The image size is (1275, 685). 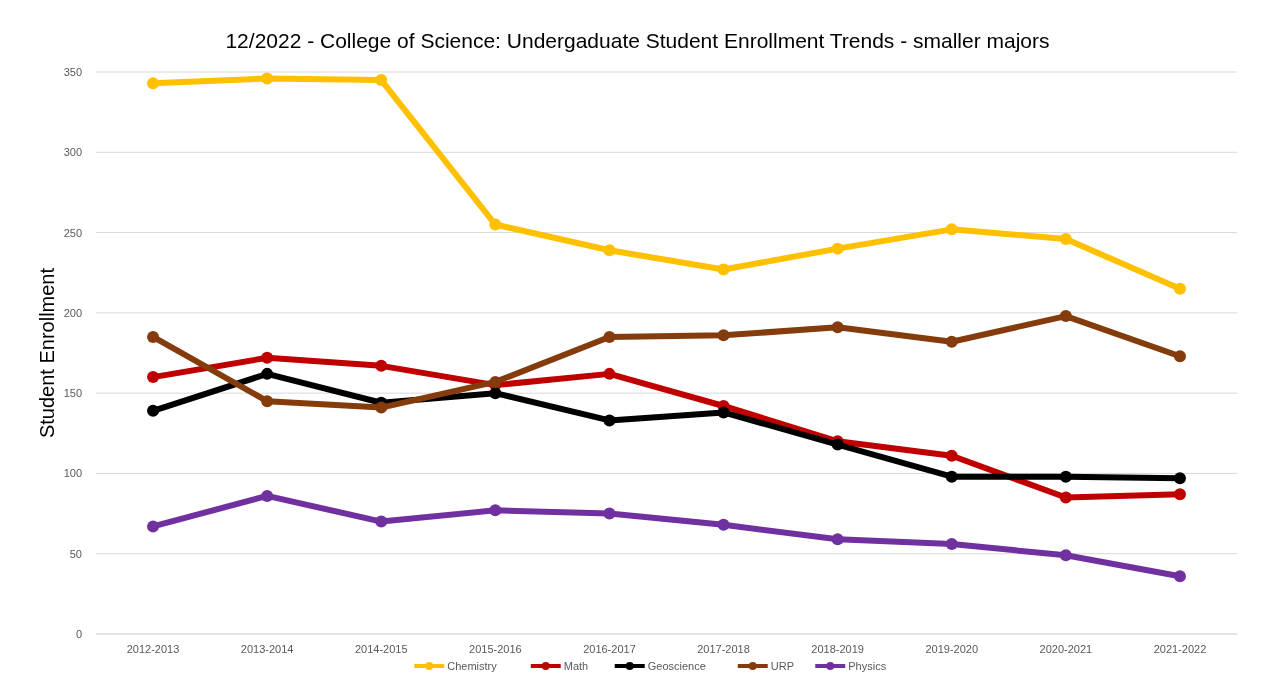 I want to click on legend-label: Chemistry, so click(x=472, y=666).